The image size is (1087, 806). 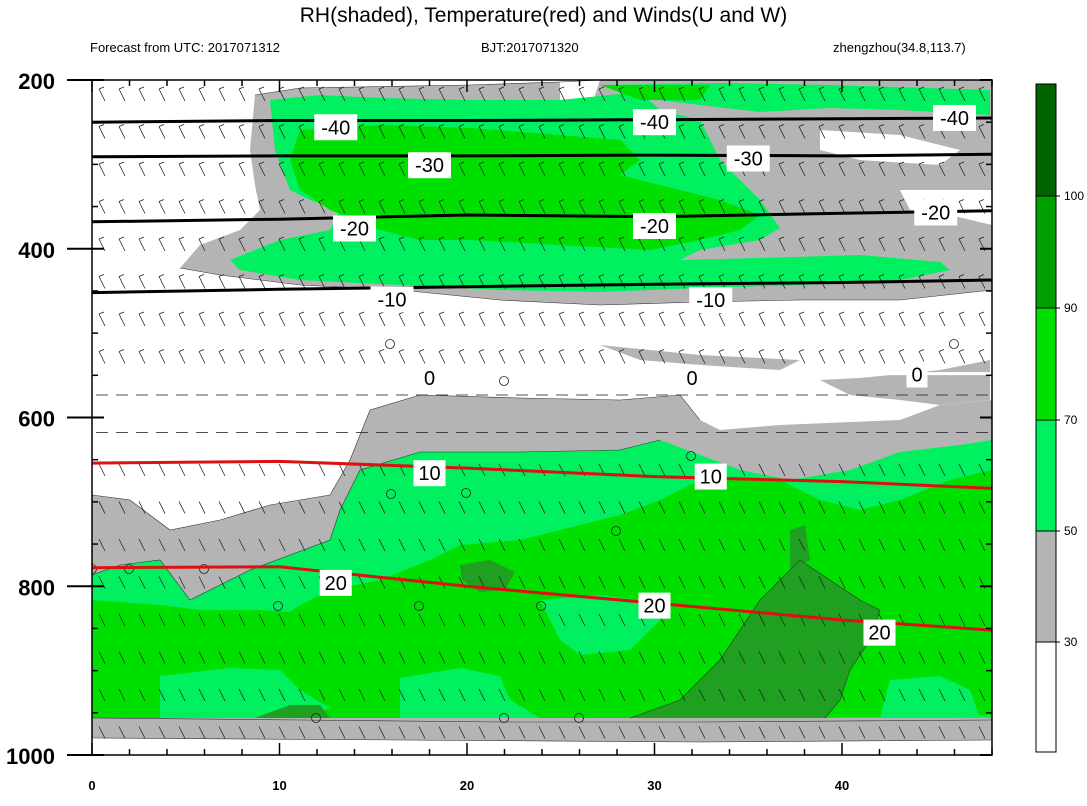 What do you see at coordinates (654, 607) in the screenshot?
I see `contour-label: 20` at bounding box center [654, 607].